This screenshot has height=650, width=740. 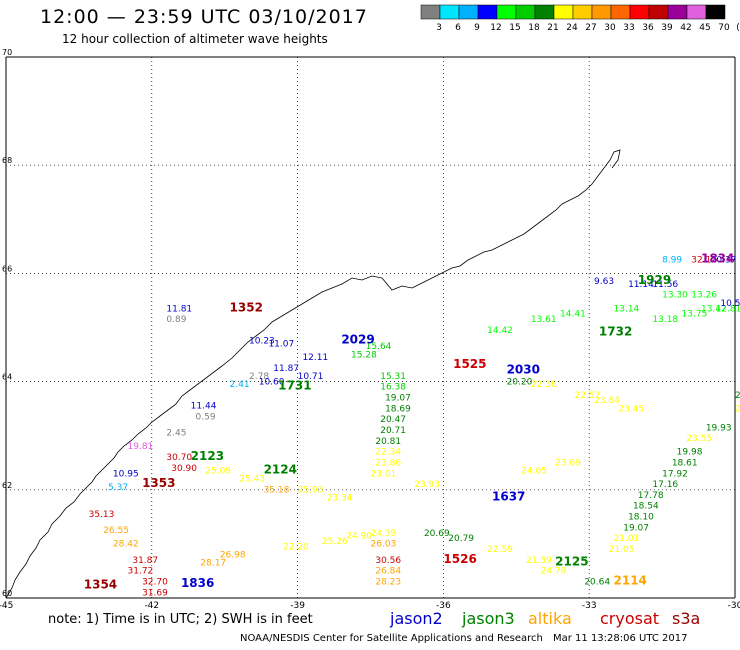 I want to click on wave-height-value: 11.81, so click(x=179, y=309).